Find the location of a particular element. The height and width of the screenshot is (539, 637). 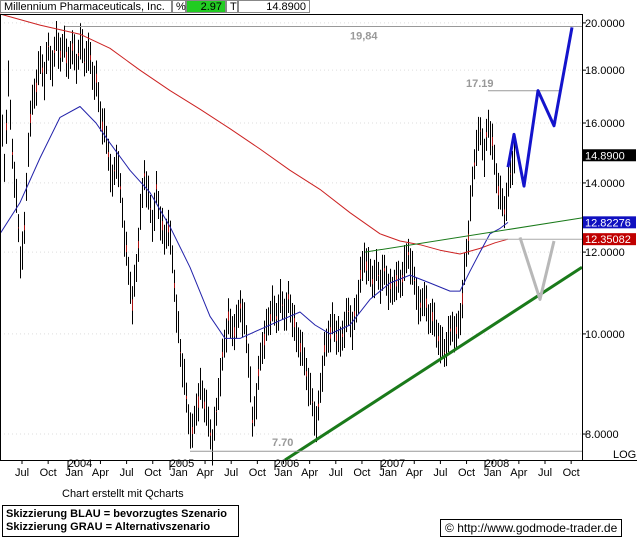

scenario-blue is located at coordinates (540, 107).